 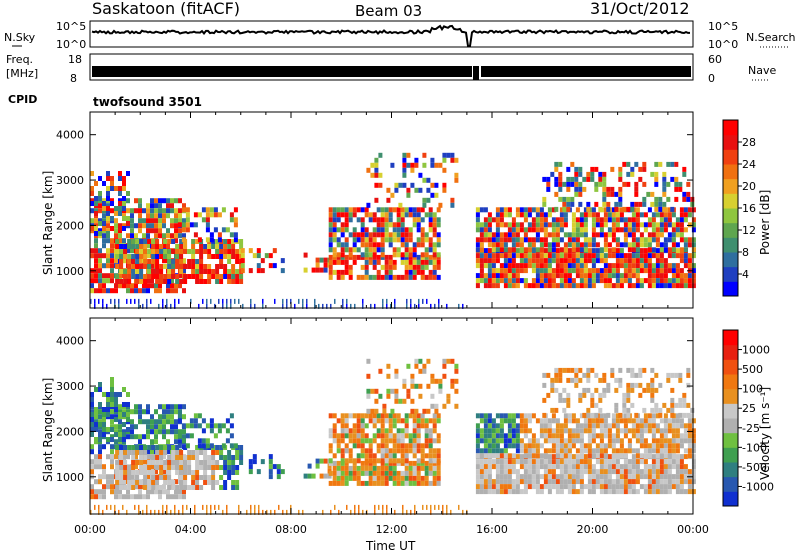 What do you see at coordinates (749, 186) in the screenshot?
I see `colorbar-tick-label: 20` at bounding box center [749, 186].